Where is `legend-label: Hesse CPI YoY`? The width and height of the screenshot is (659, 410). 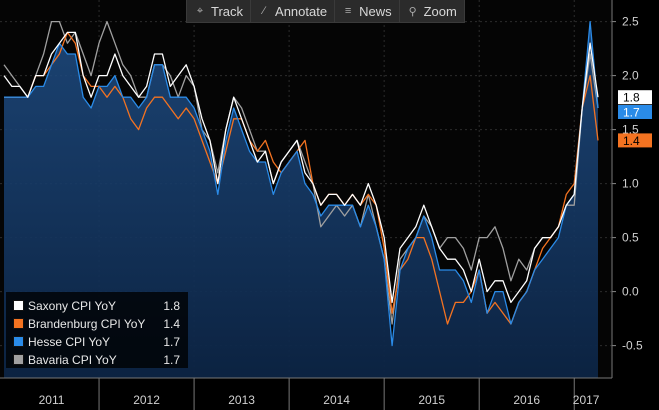
legend-label: Hesse CPI YoY is located at coordinates (69, 341).